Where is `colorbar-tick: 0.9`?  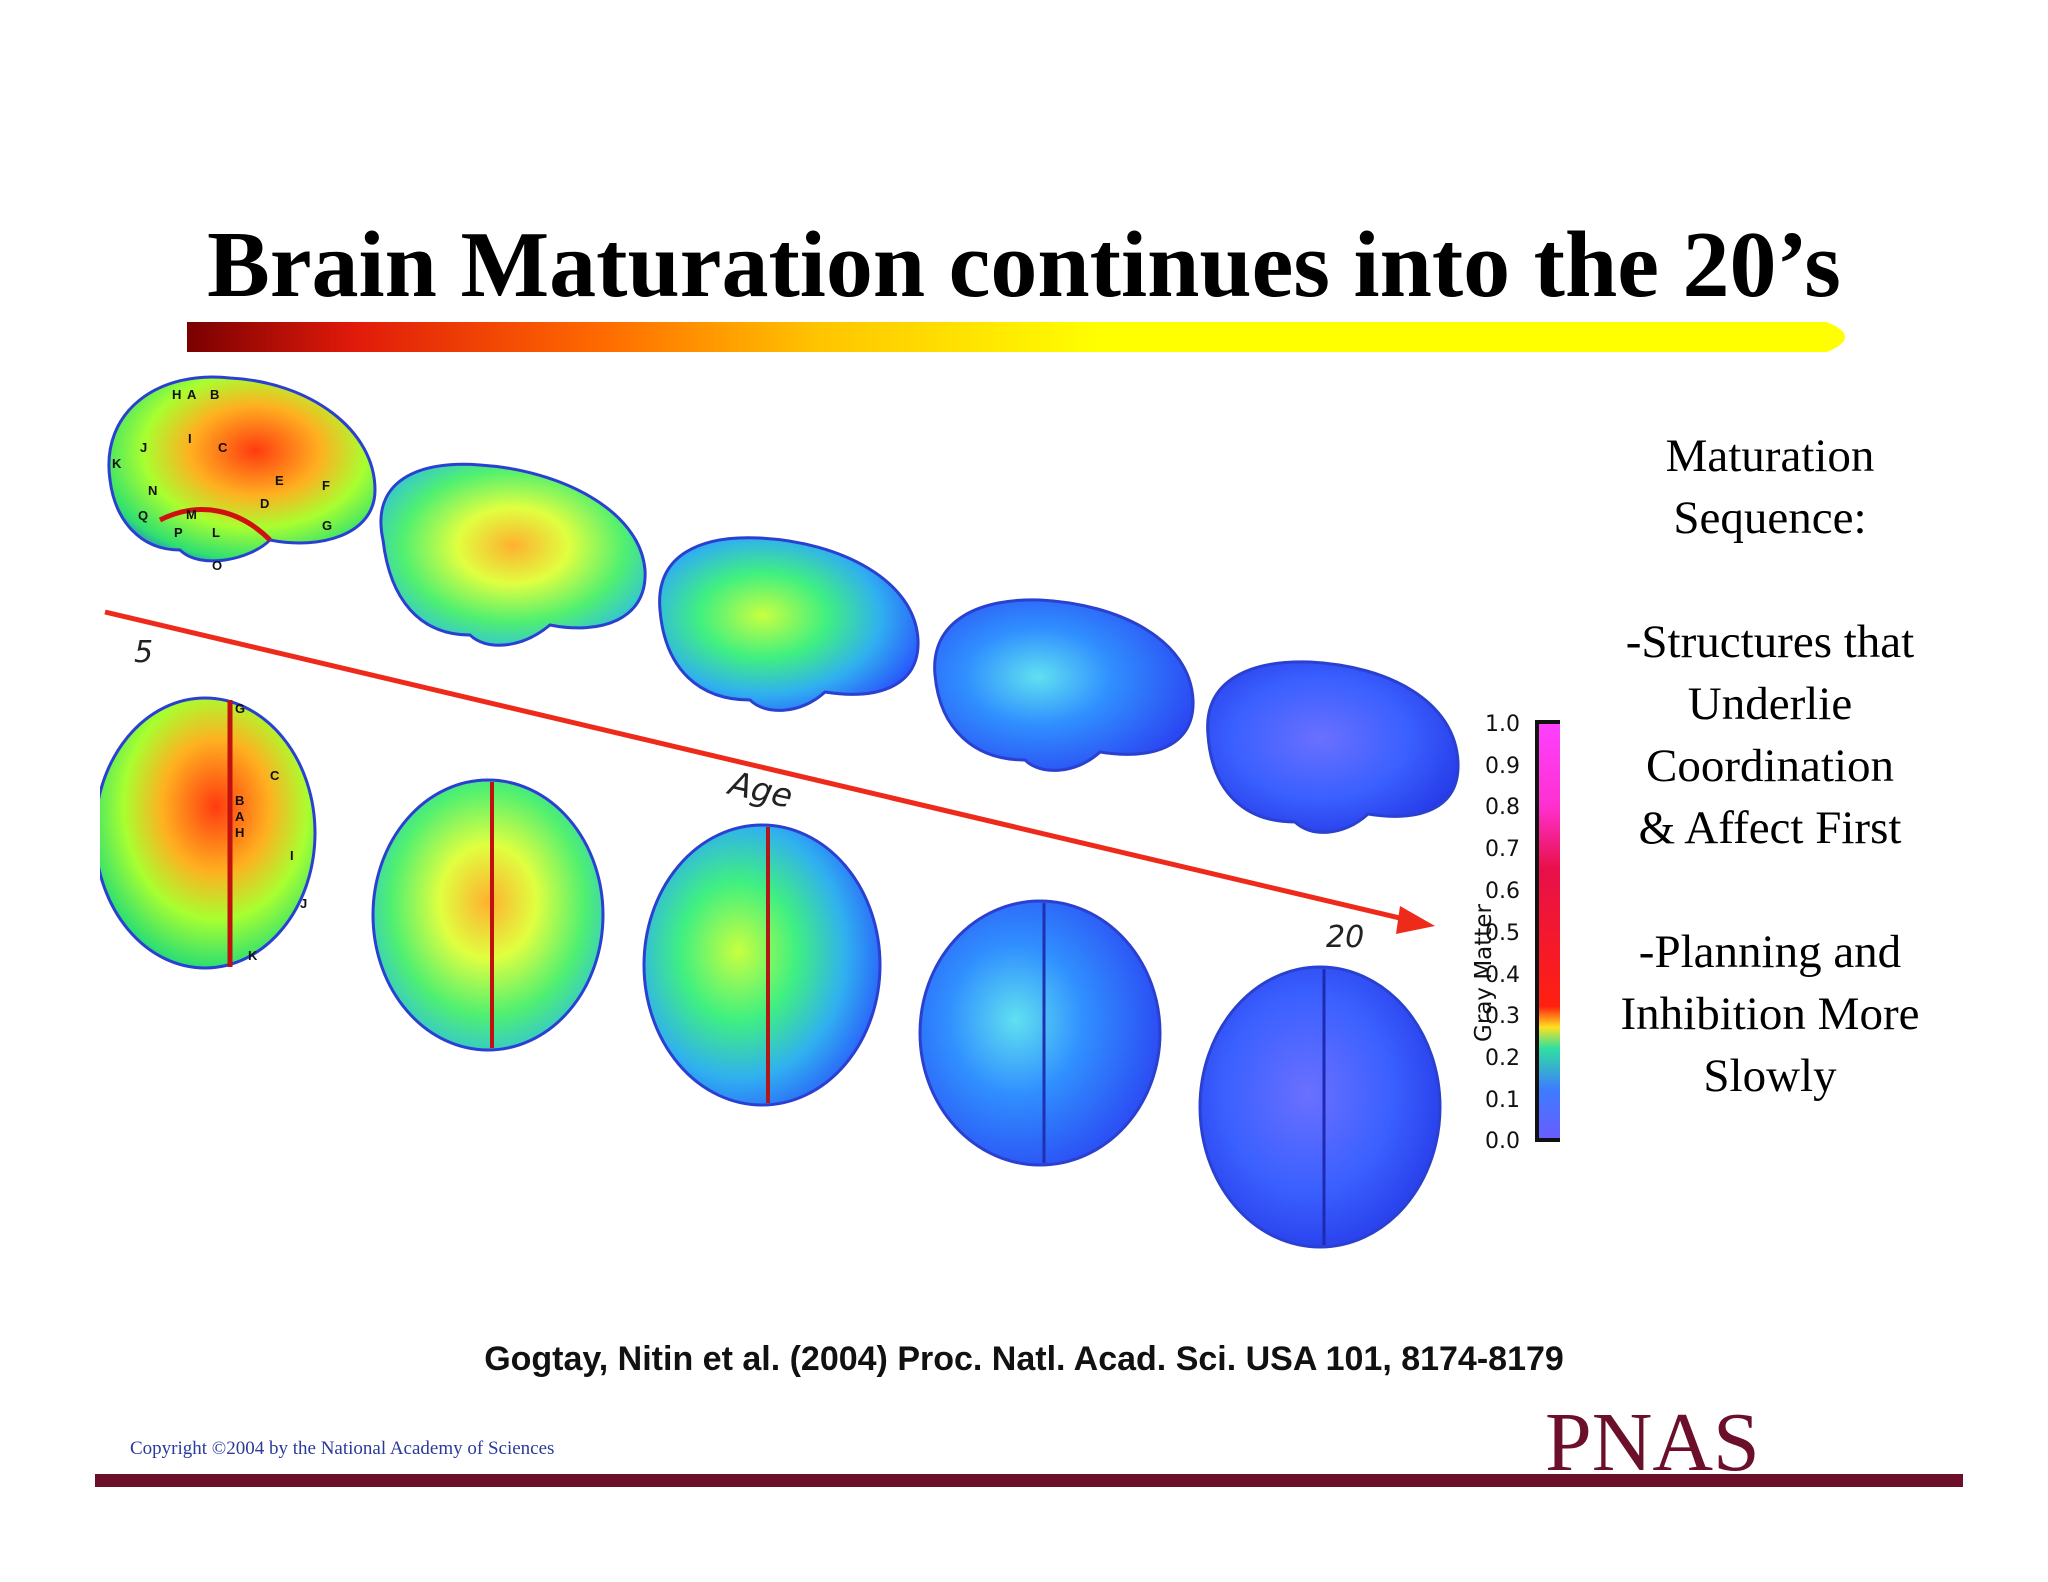
colorbar-tick: 0.9 is located at coordinates (1502, 766).